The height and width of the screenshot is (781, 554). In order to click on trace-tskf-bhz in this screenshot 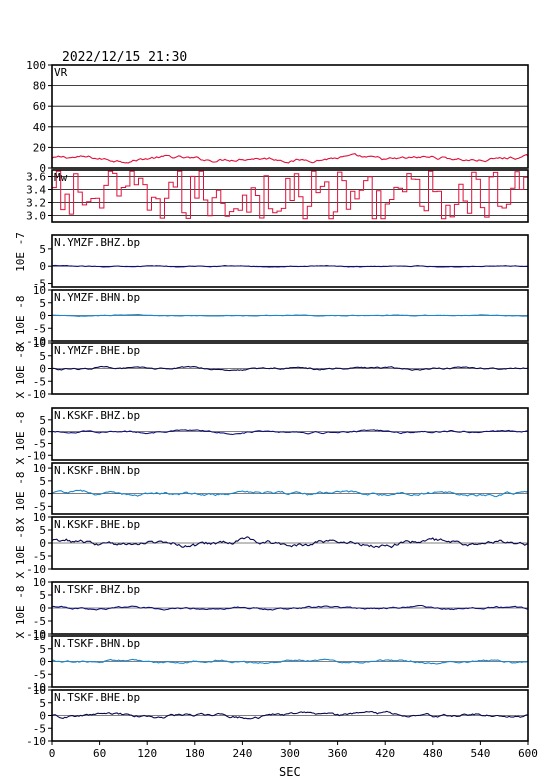, I will do `click(290, 607)`.